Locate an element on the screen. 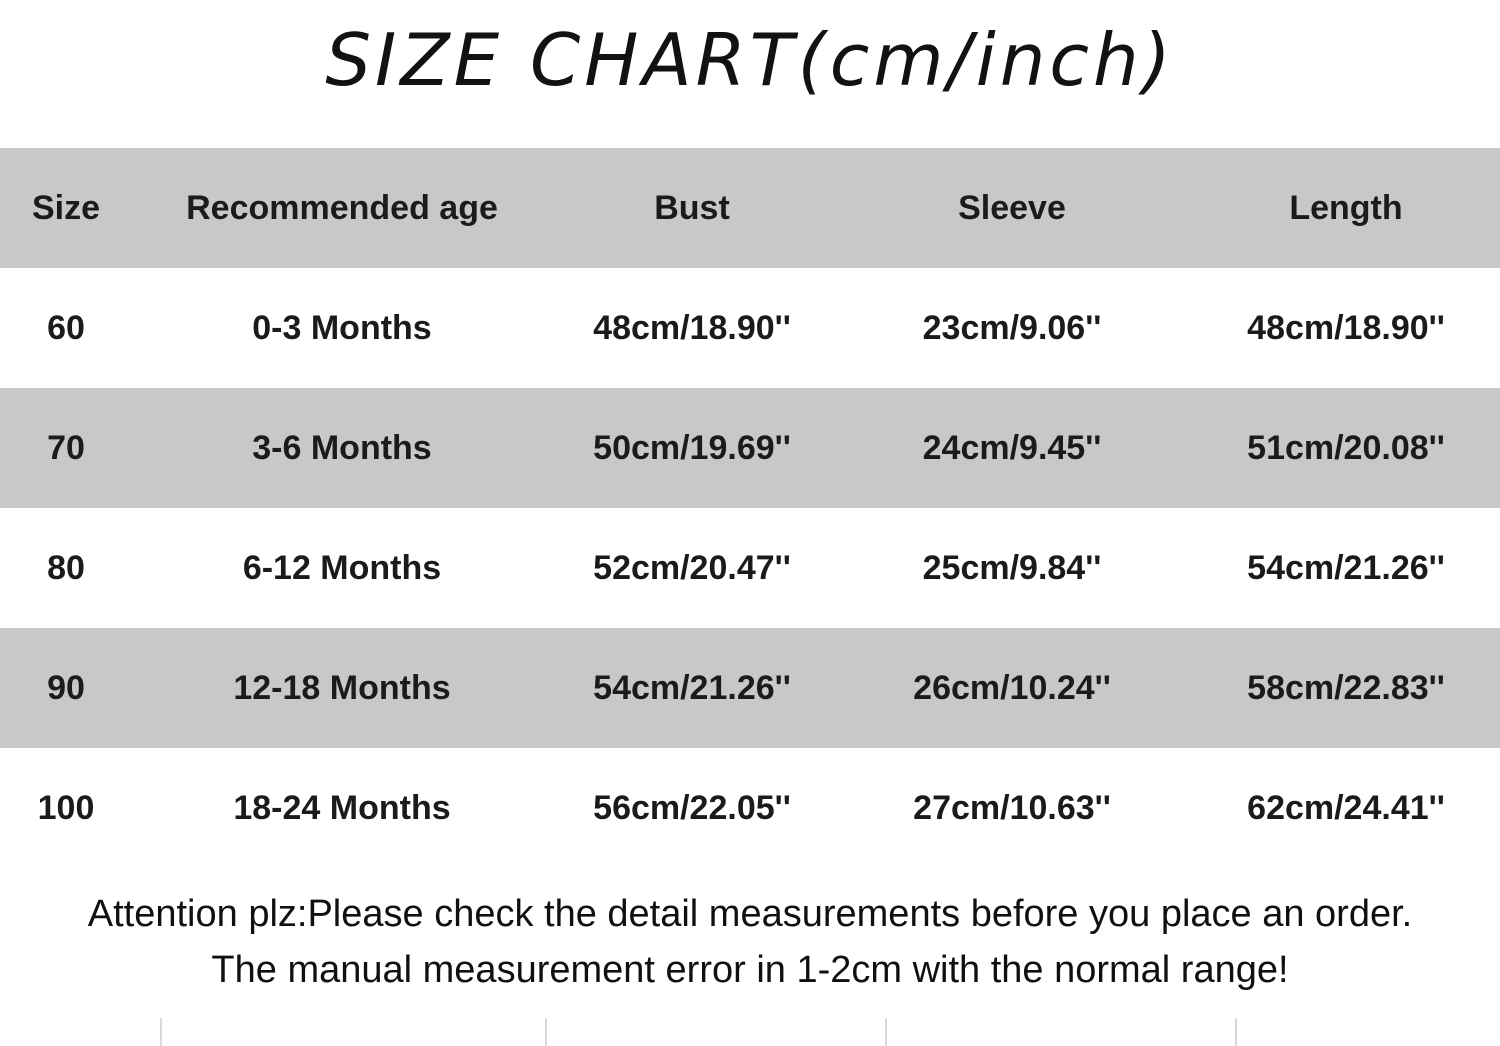 This screenshot has height=1046, width=1500. cropped-next-table-edge is located at coordinates (750, 1032).